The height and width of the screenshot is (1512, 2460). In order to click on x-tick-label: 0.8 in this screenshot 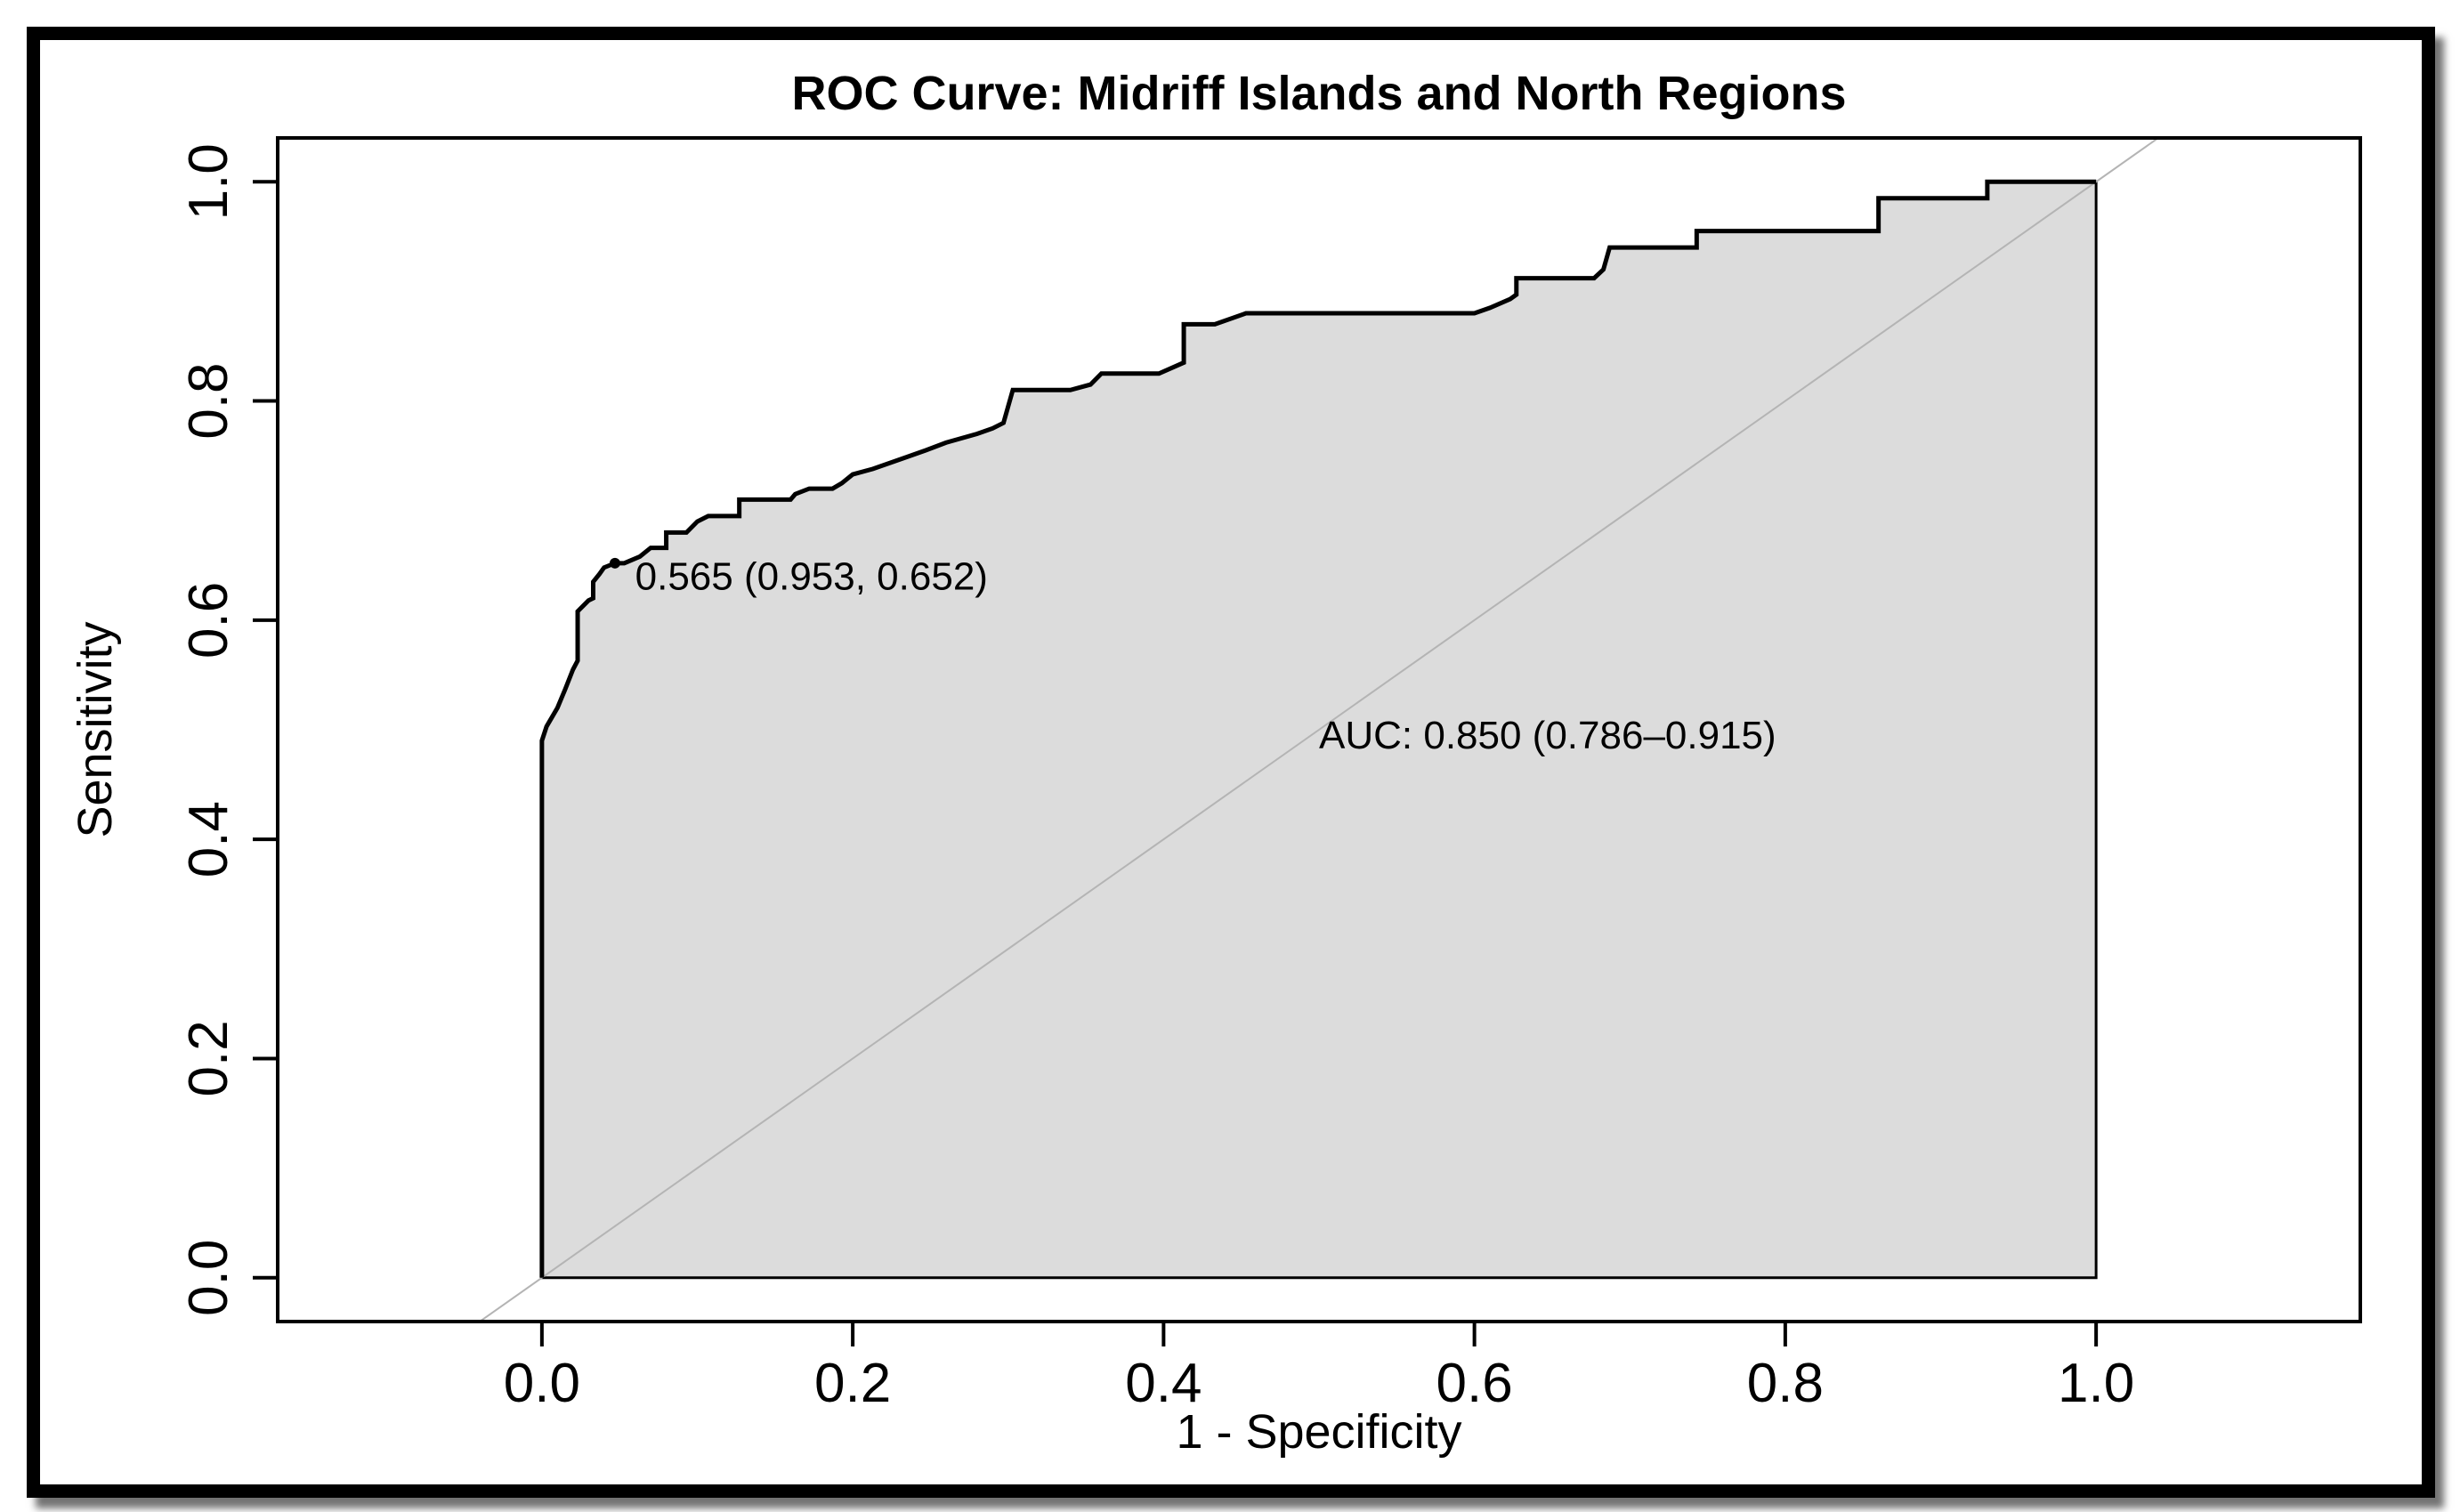, I will do `click(1785, 1383)`.